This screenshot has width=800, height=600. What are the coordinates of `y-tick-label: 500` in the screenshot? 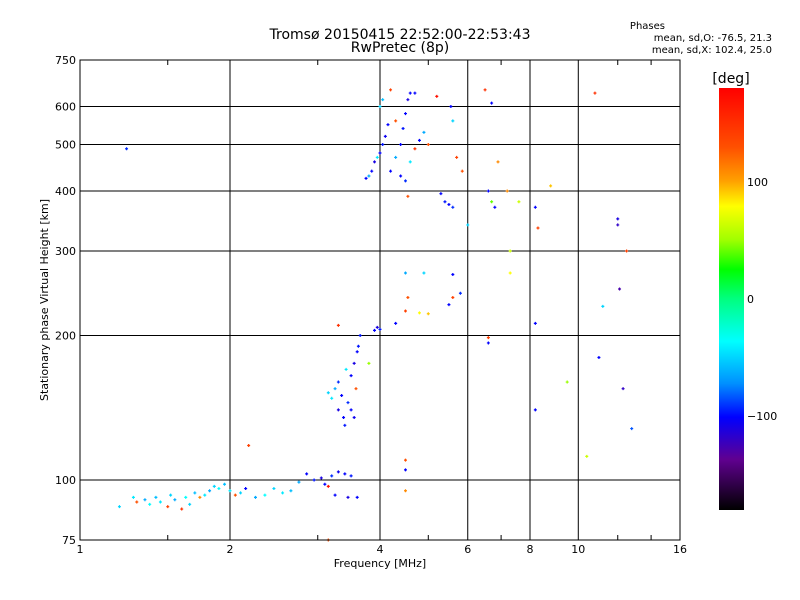 It's located at (65, 145).